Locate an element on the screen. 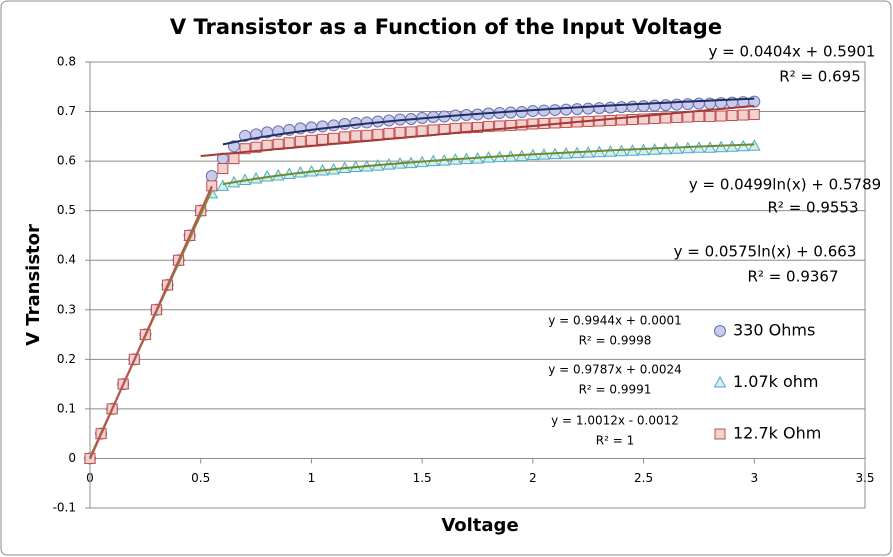  y-tick-label: 0.5 is located at coordinates (66, 210).